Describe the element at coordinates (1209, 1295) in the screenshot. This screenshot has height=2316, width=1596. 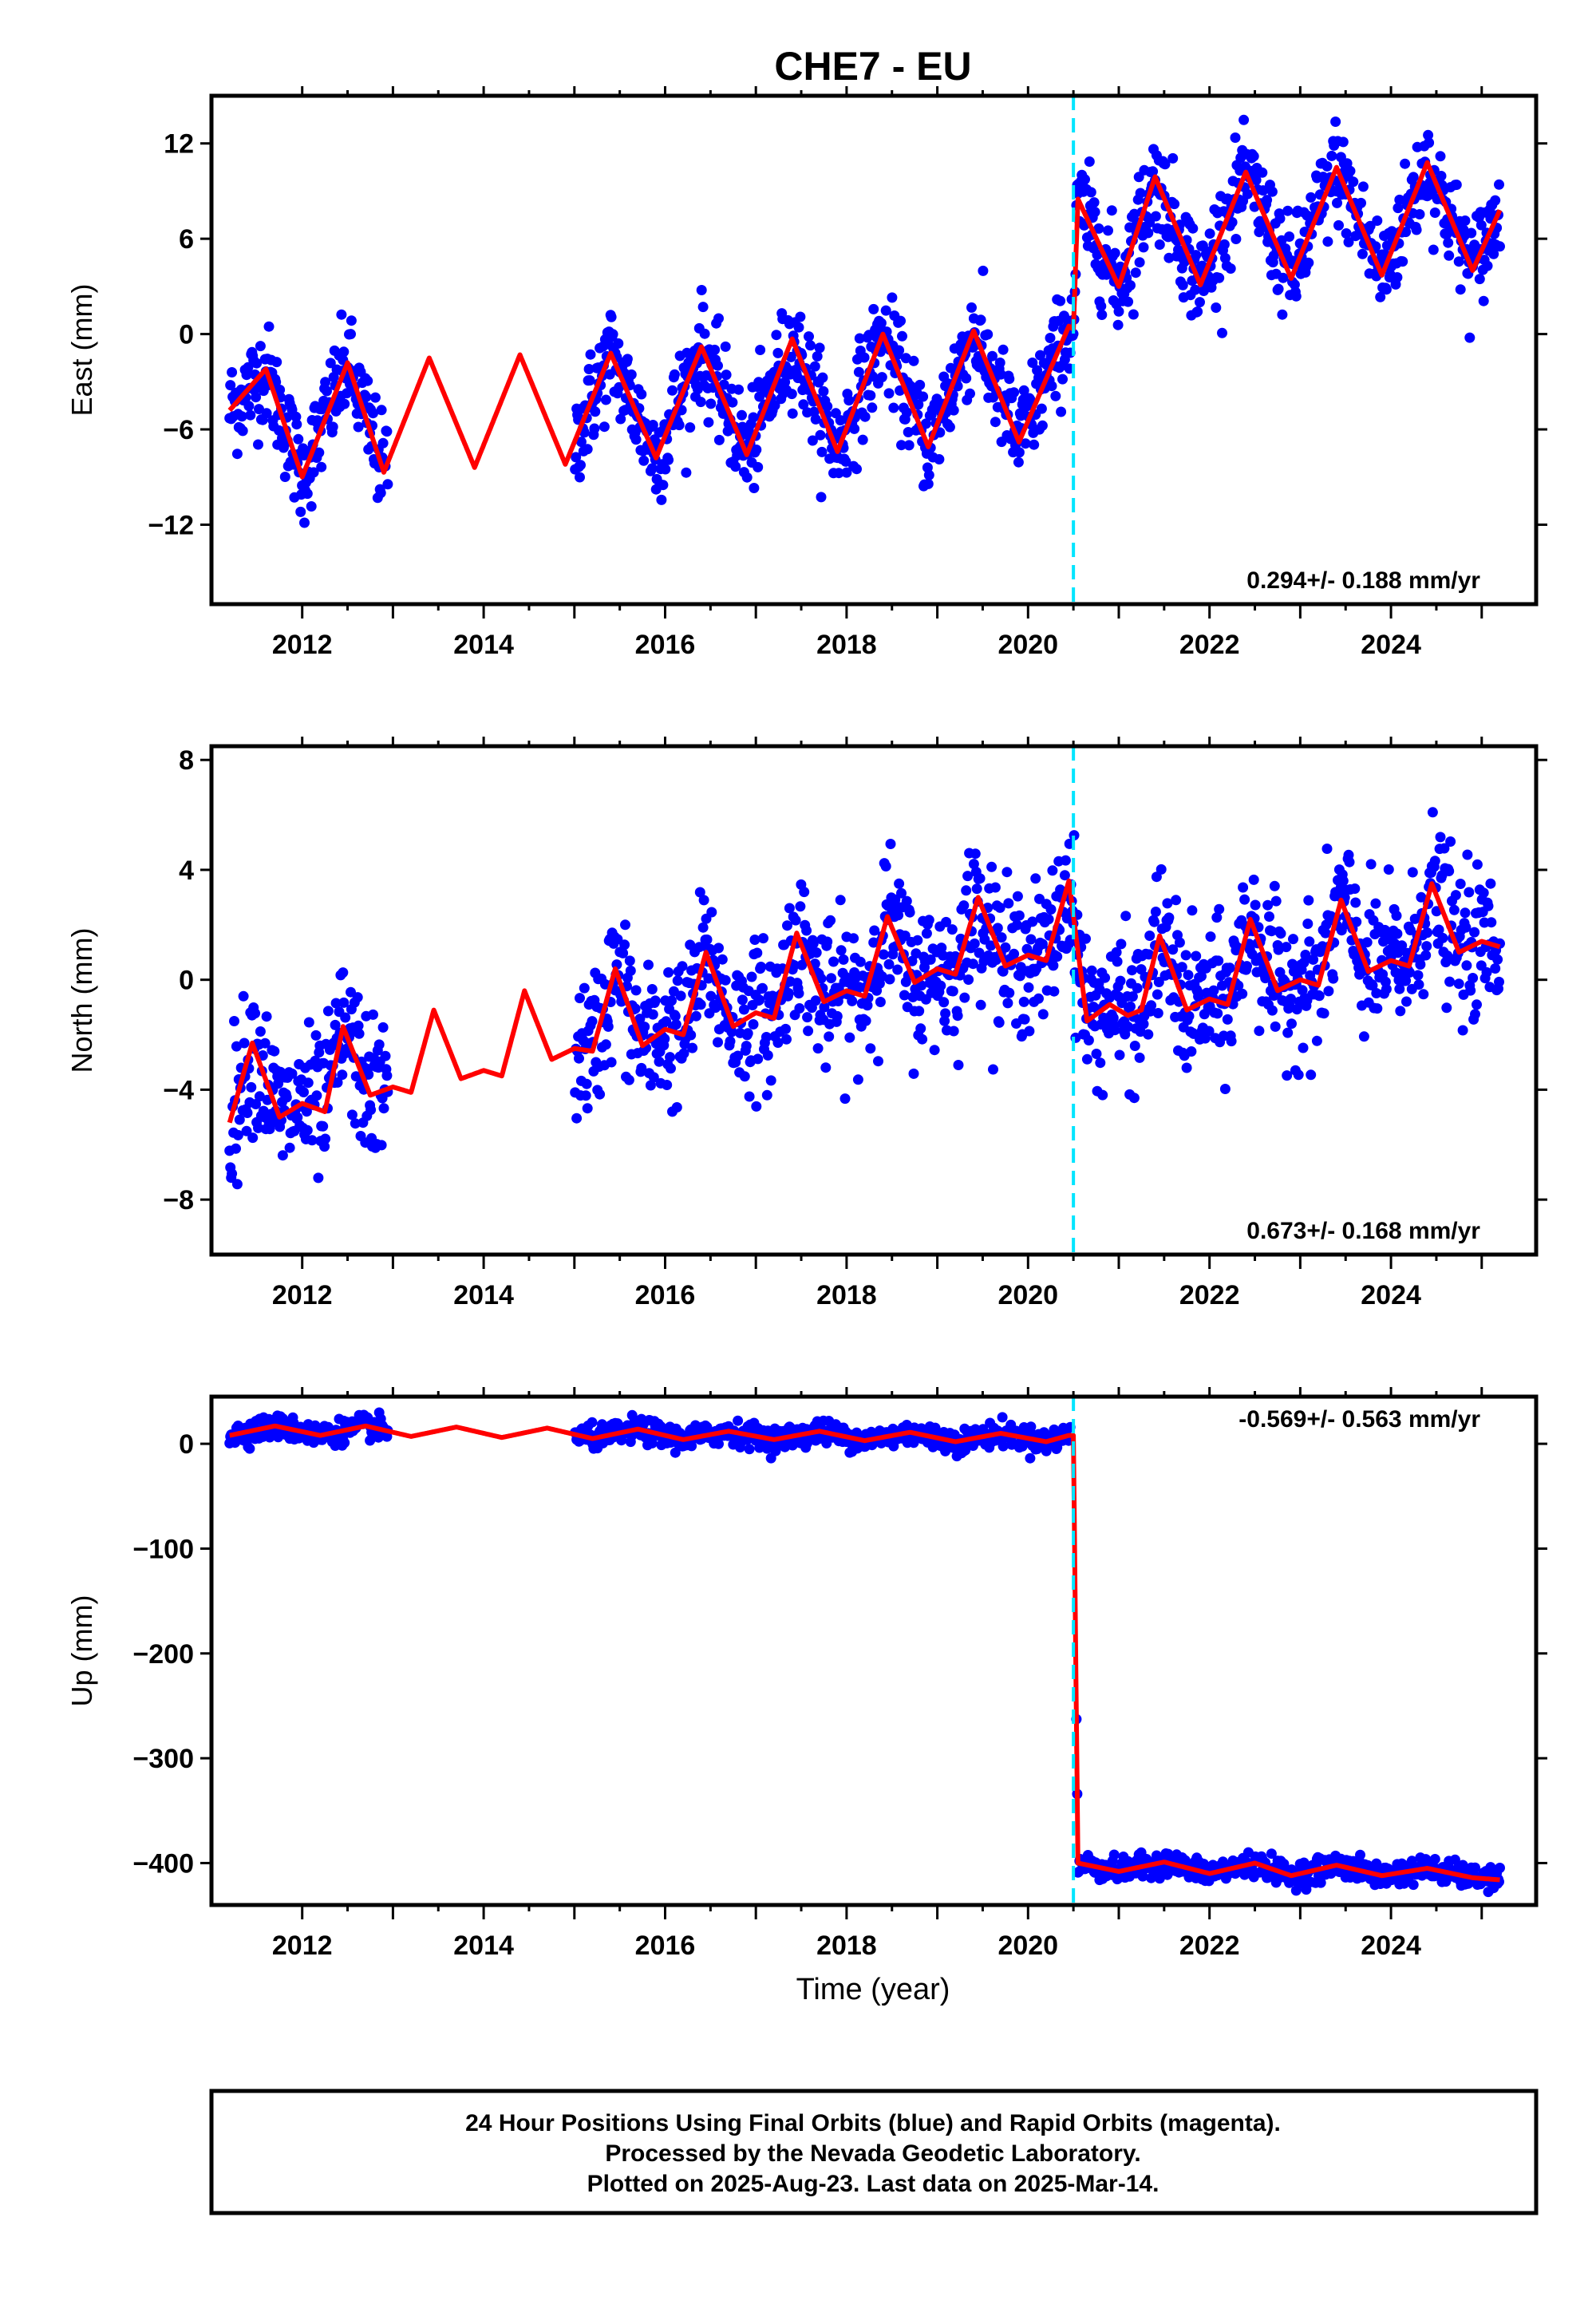
I see `north-x-tick-label: 2022` at that location.